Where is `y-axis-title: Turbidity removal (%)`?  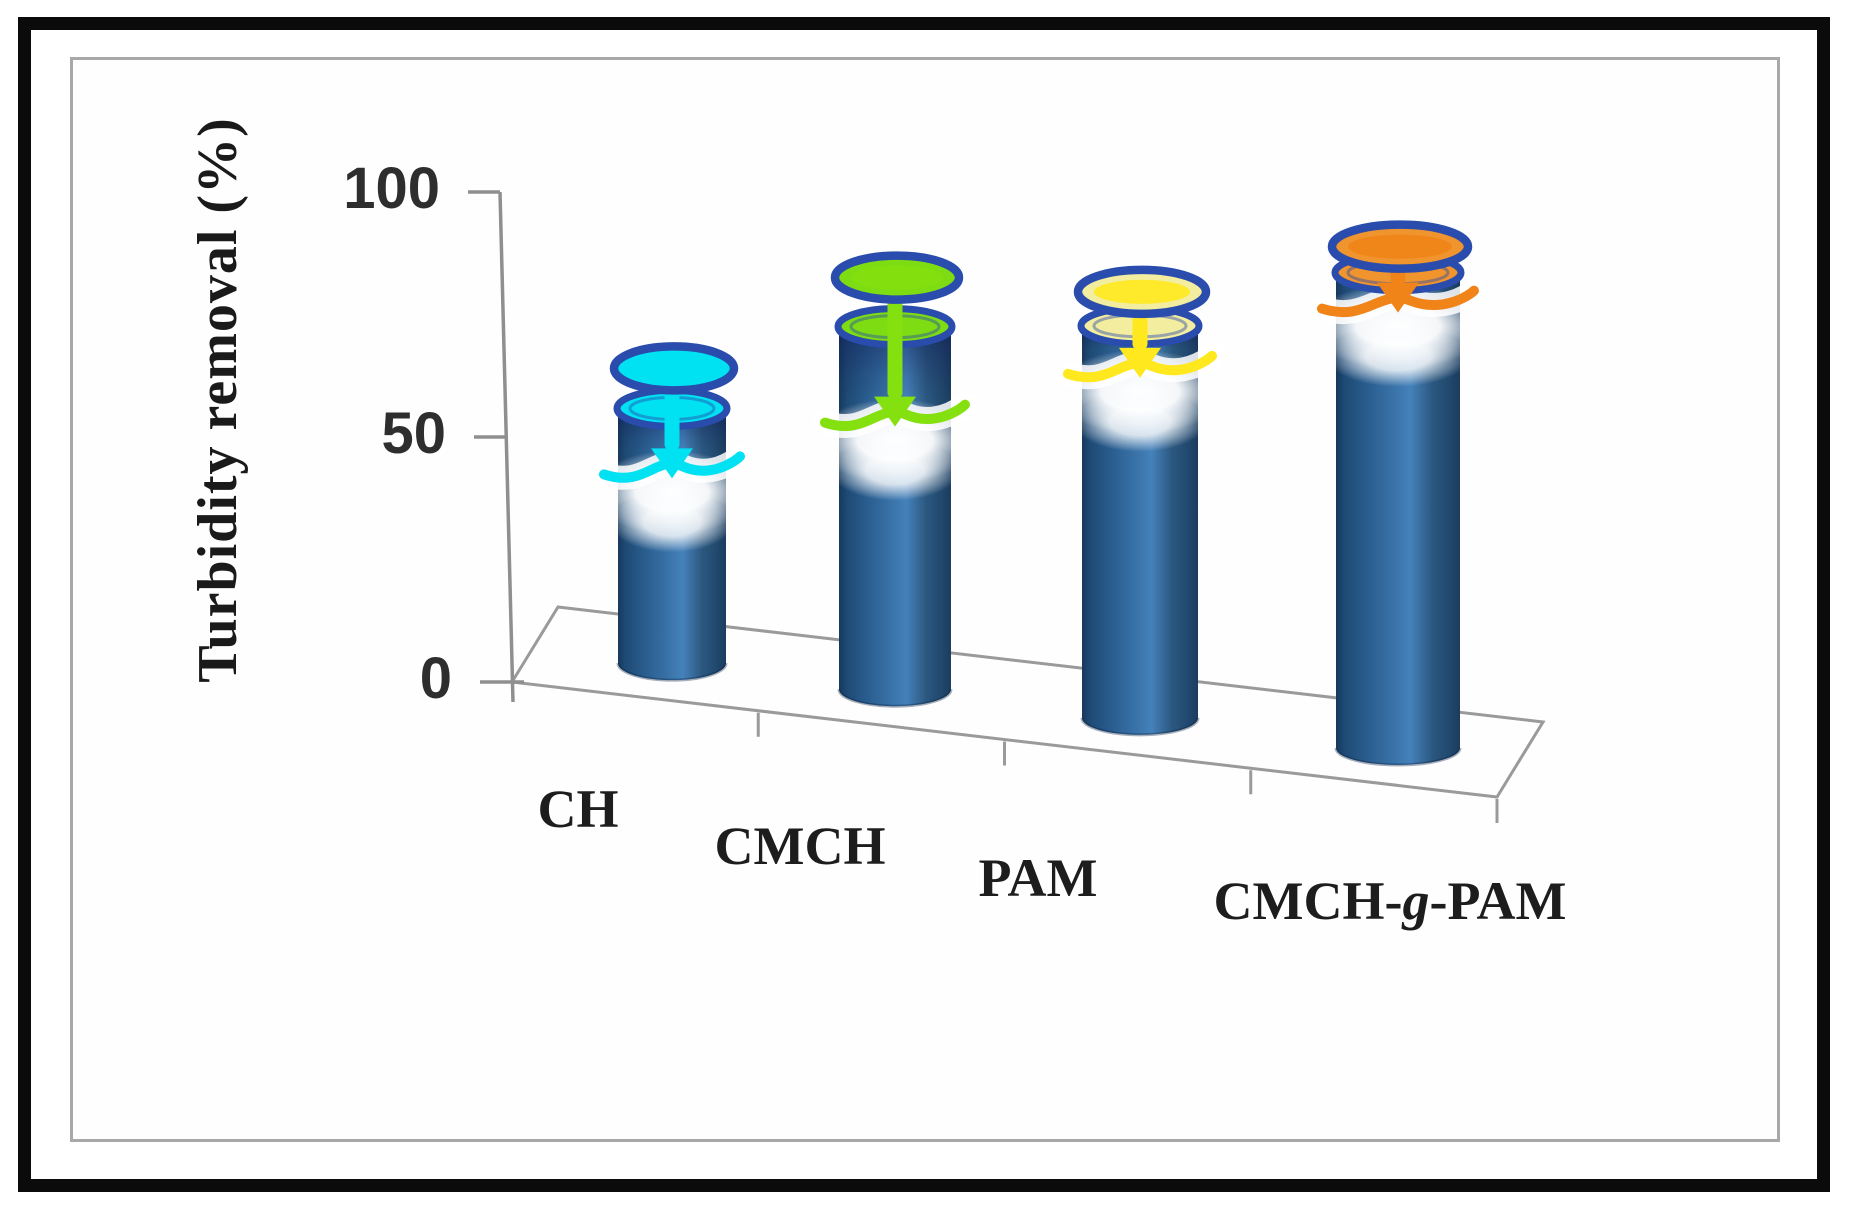
y-axis-title: Turbidity removal (%) is located at coordinates (218, 399).